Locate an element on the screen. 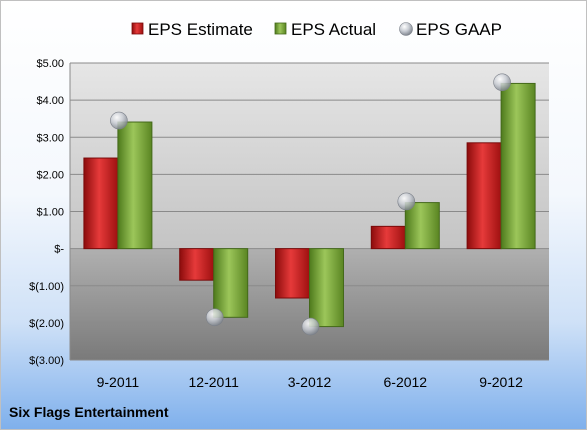 The height and width of the screenshot is (431, 587). bar-eps-estimate-12-2011 is located at coordinates (197, 264).